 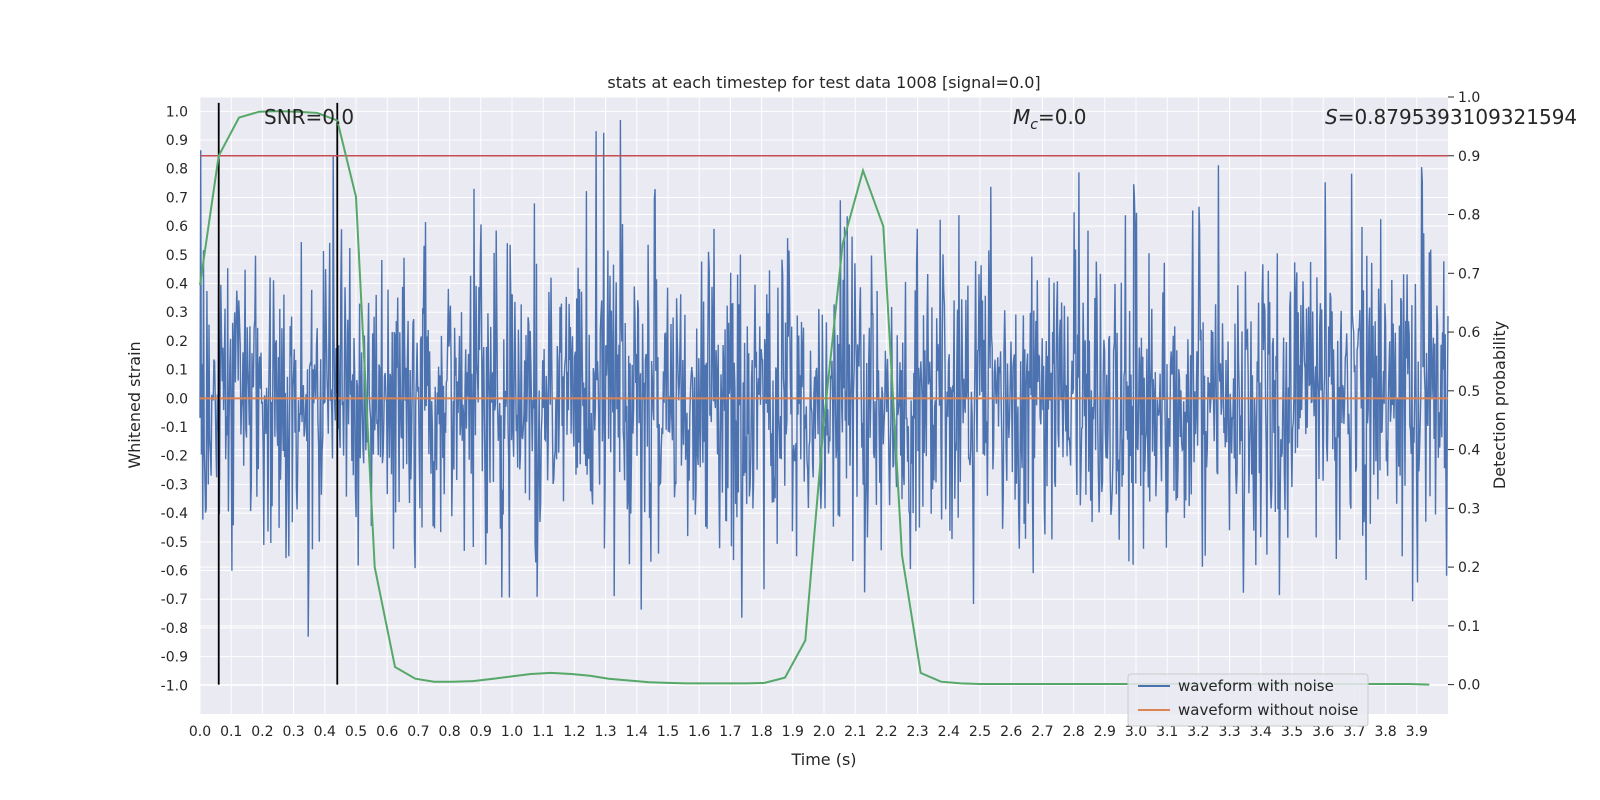 I want to click on y2-axis-label: Detection probability, so click(x=1499, y=405).